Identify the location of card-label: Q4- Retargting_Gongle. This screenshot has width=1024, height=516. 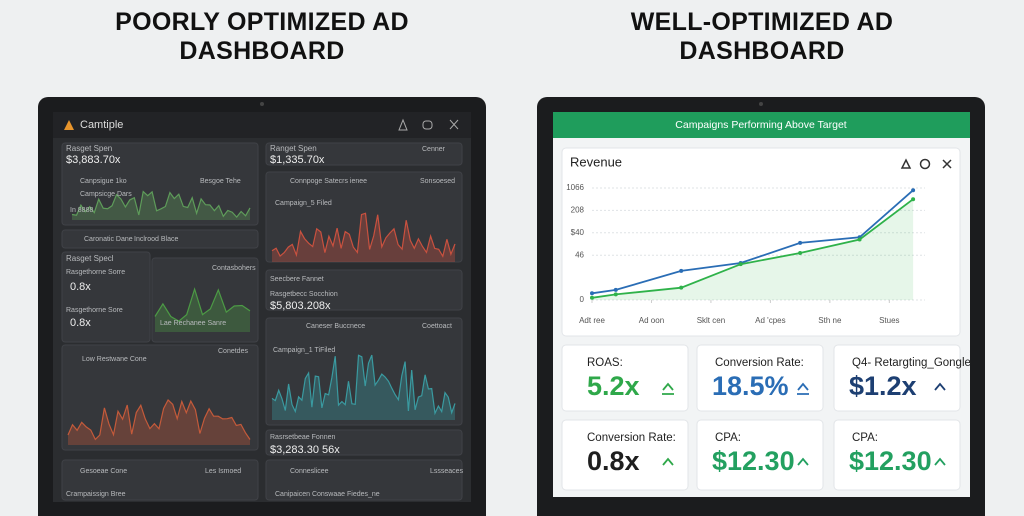
(911, 363).